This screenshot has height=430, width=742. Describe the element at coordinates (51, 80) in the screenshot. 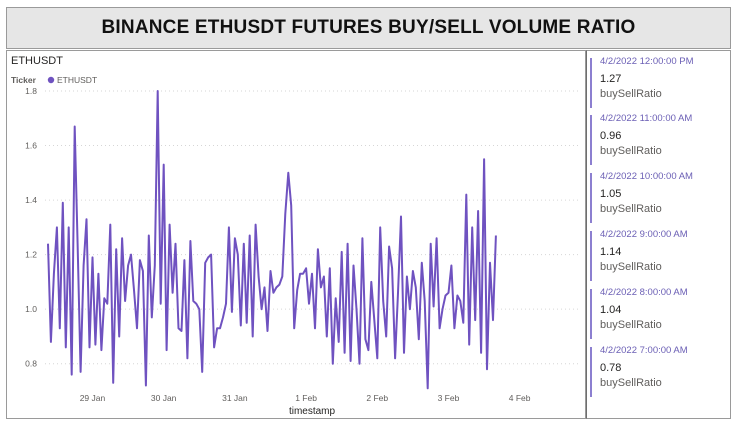

I see `legend-marker` at that location.